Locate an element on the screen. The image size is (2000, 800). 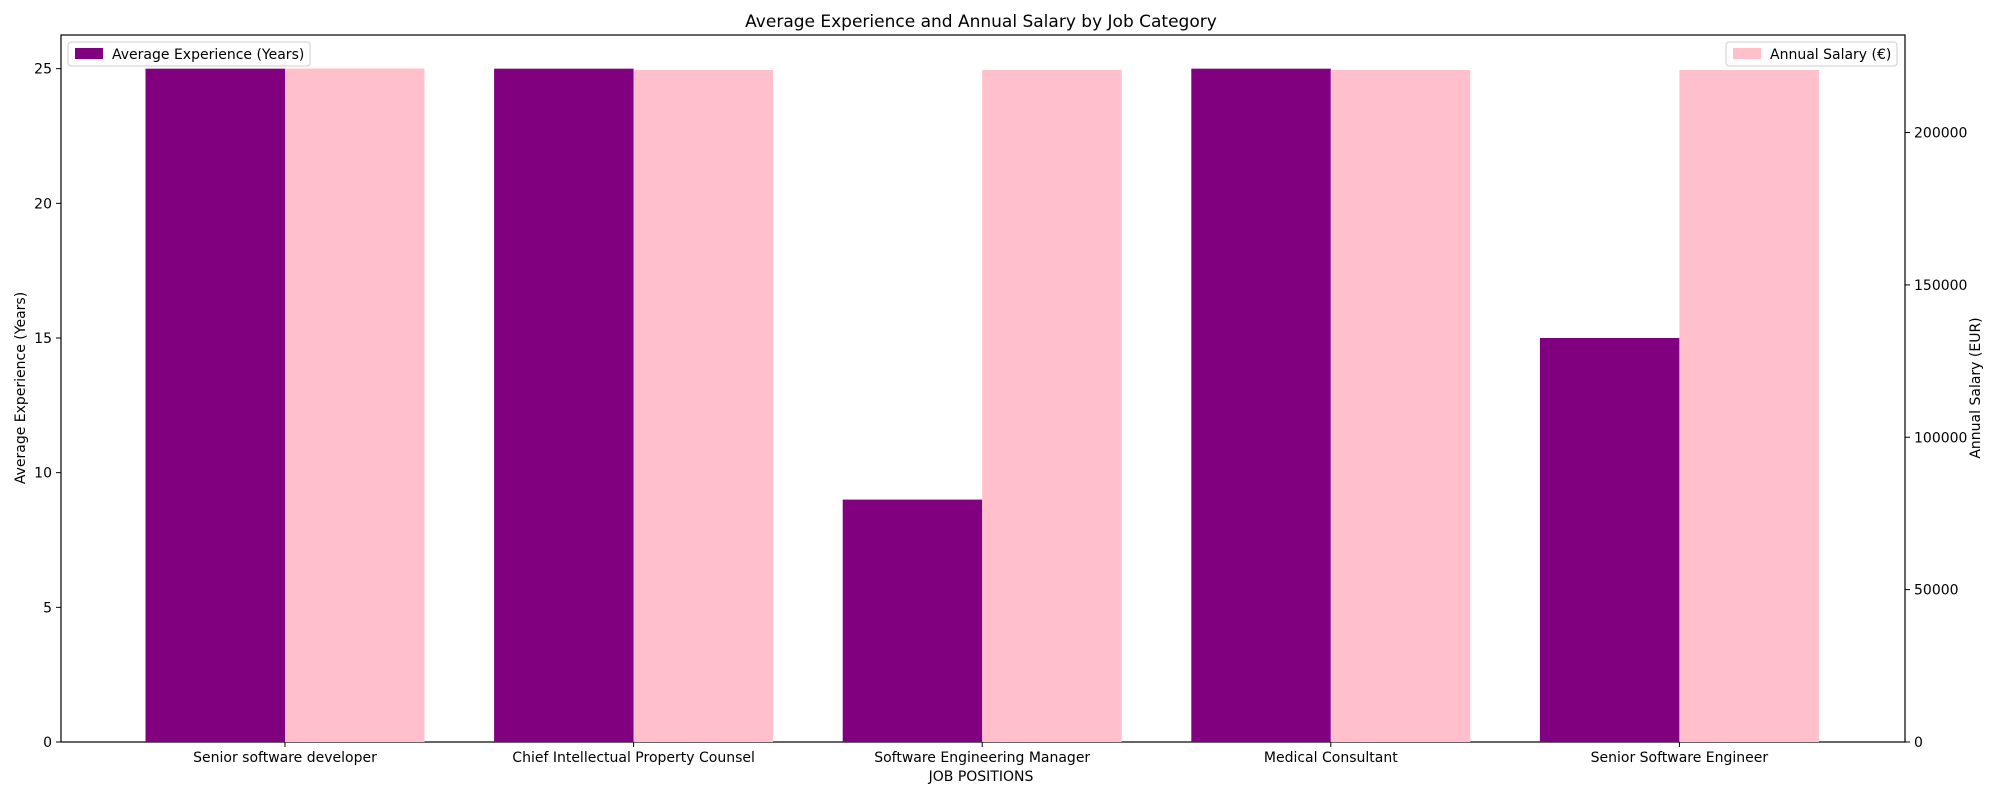
right-tick-label-0: 0 is located at coordinates (1918, 743).